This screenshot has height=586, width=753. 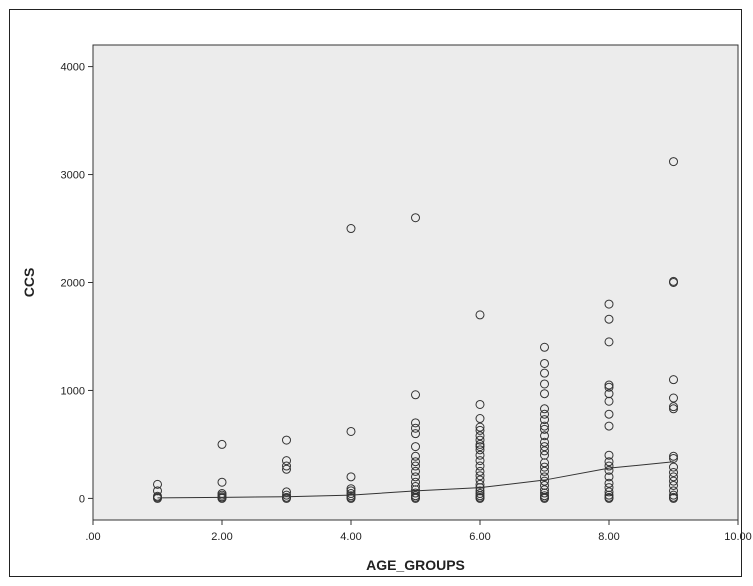 I want to click on x-axis-title: AGE_GROUPS, so click(x=415, y=565).